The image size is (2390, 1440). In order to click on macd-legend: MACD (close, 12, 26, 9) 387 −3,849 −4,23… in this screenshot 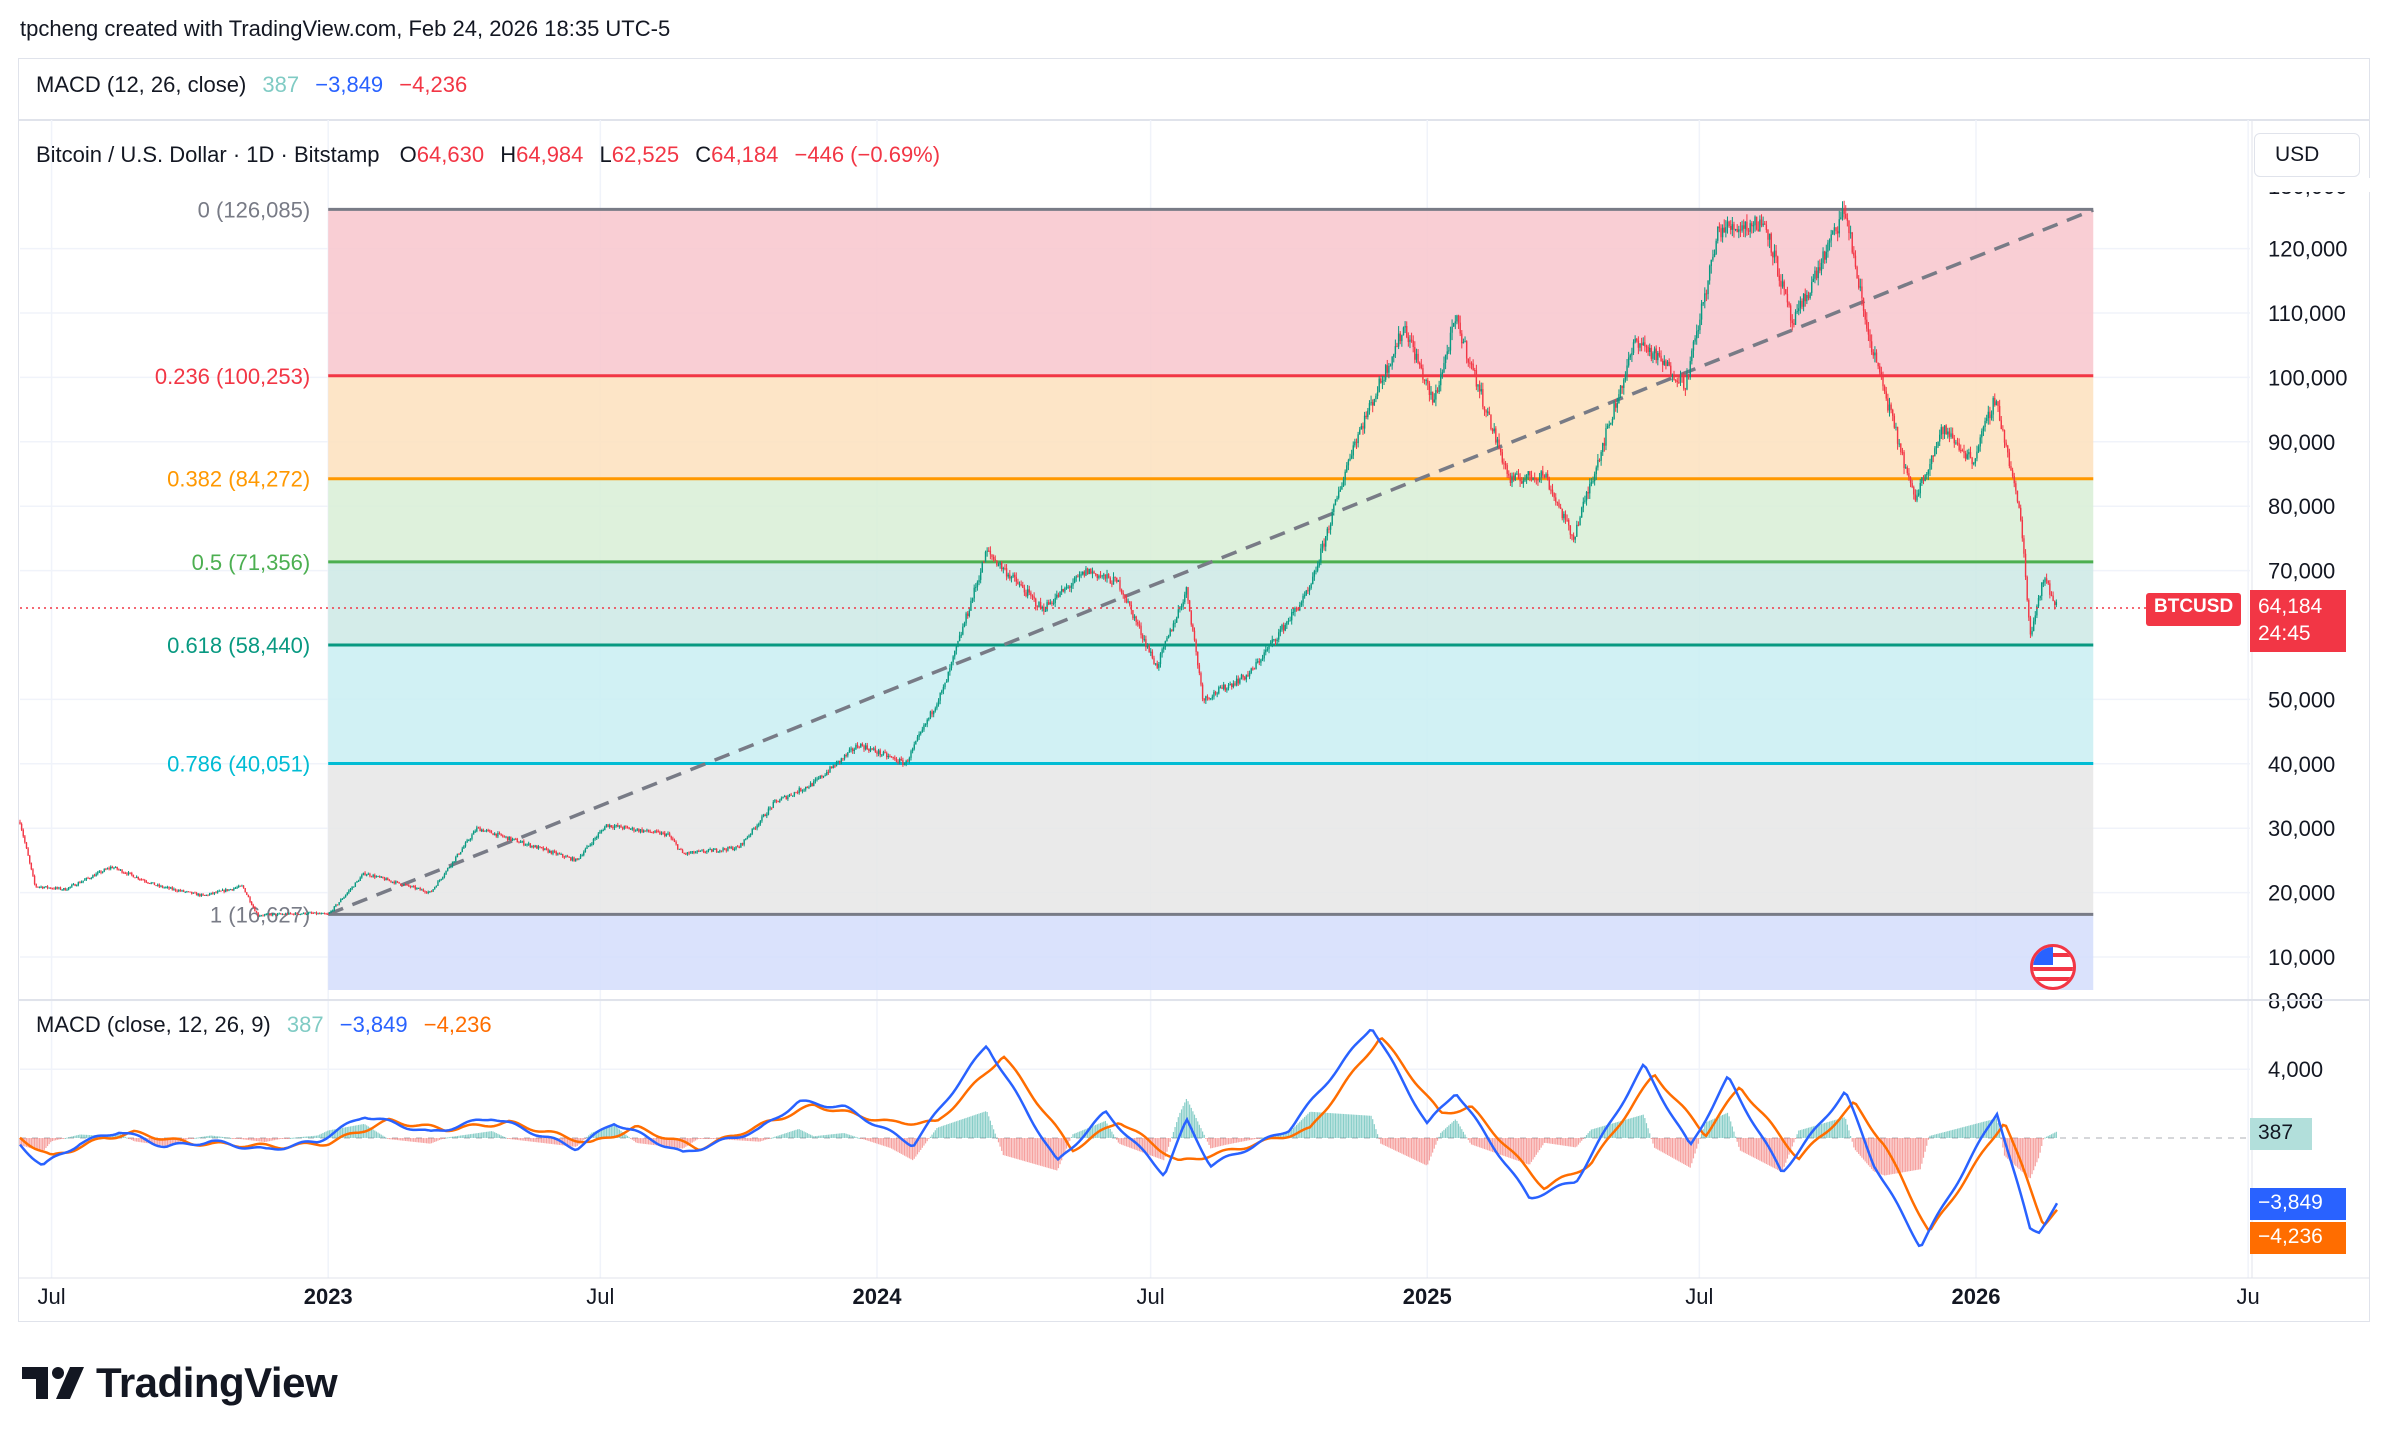, I will do `click(264, 1025)`.